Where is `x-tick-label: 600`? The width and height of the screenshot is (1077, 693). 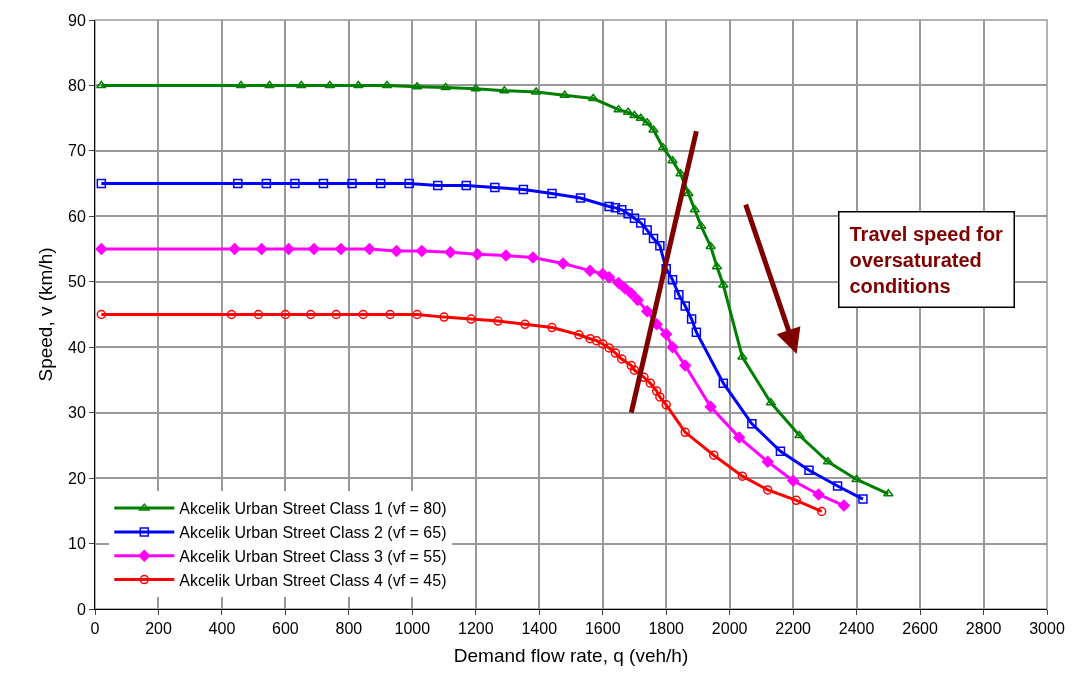
x-tick-label: 600 is located at coordinates (285, 629).